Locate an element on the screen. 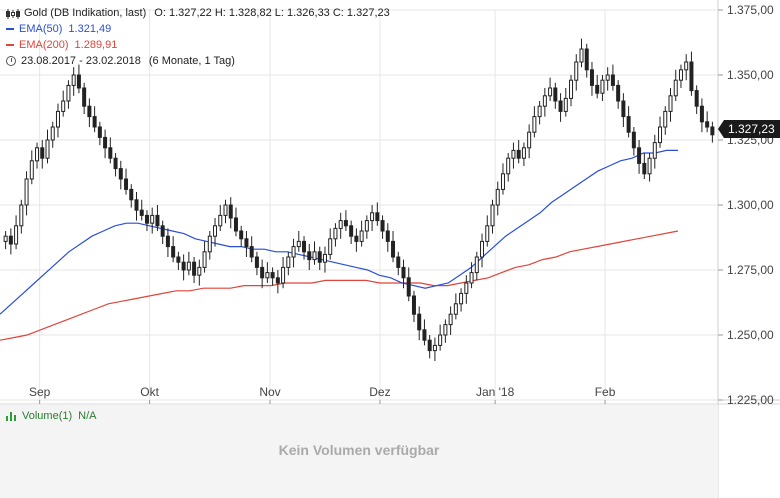 This screenshot has height=498, width=780. x-tick-label: Jan '18 is located at coordinates (495, 392).